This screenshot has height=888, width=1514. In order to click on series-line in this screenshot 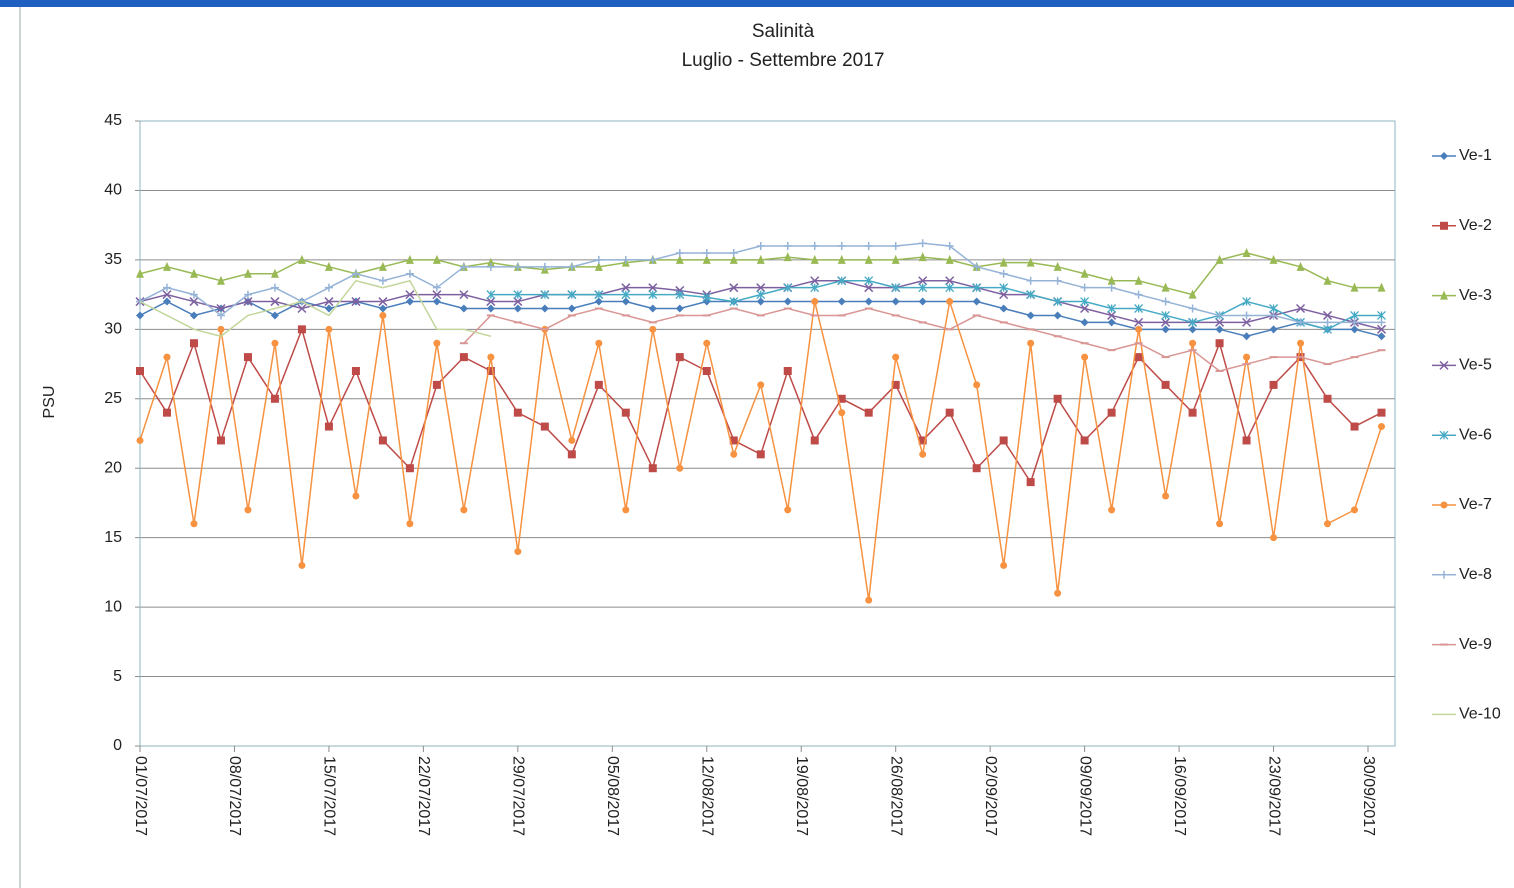, I will do `click(315, 308)`.